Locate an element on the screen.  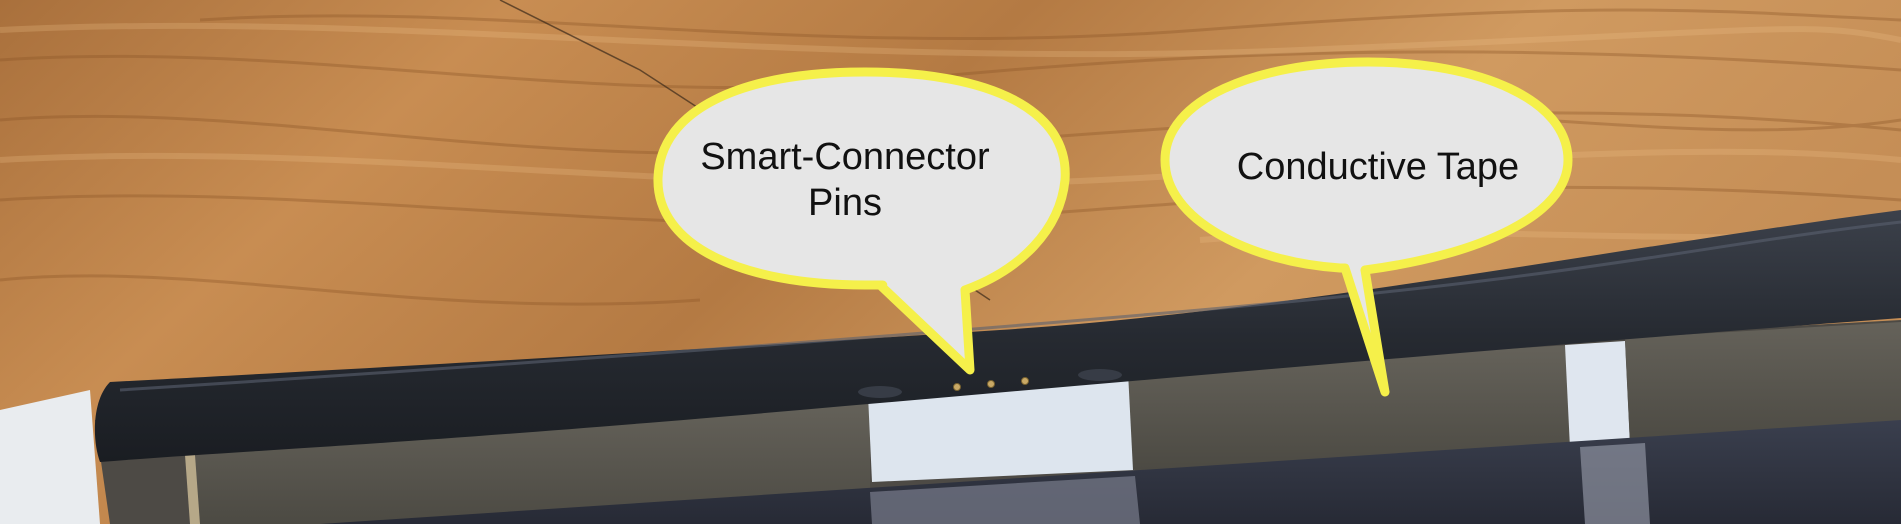
fabric-light-patch-right is located at coordinates (1615, 483).